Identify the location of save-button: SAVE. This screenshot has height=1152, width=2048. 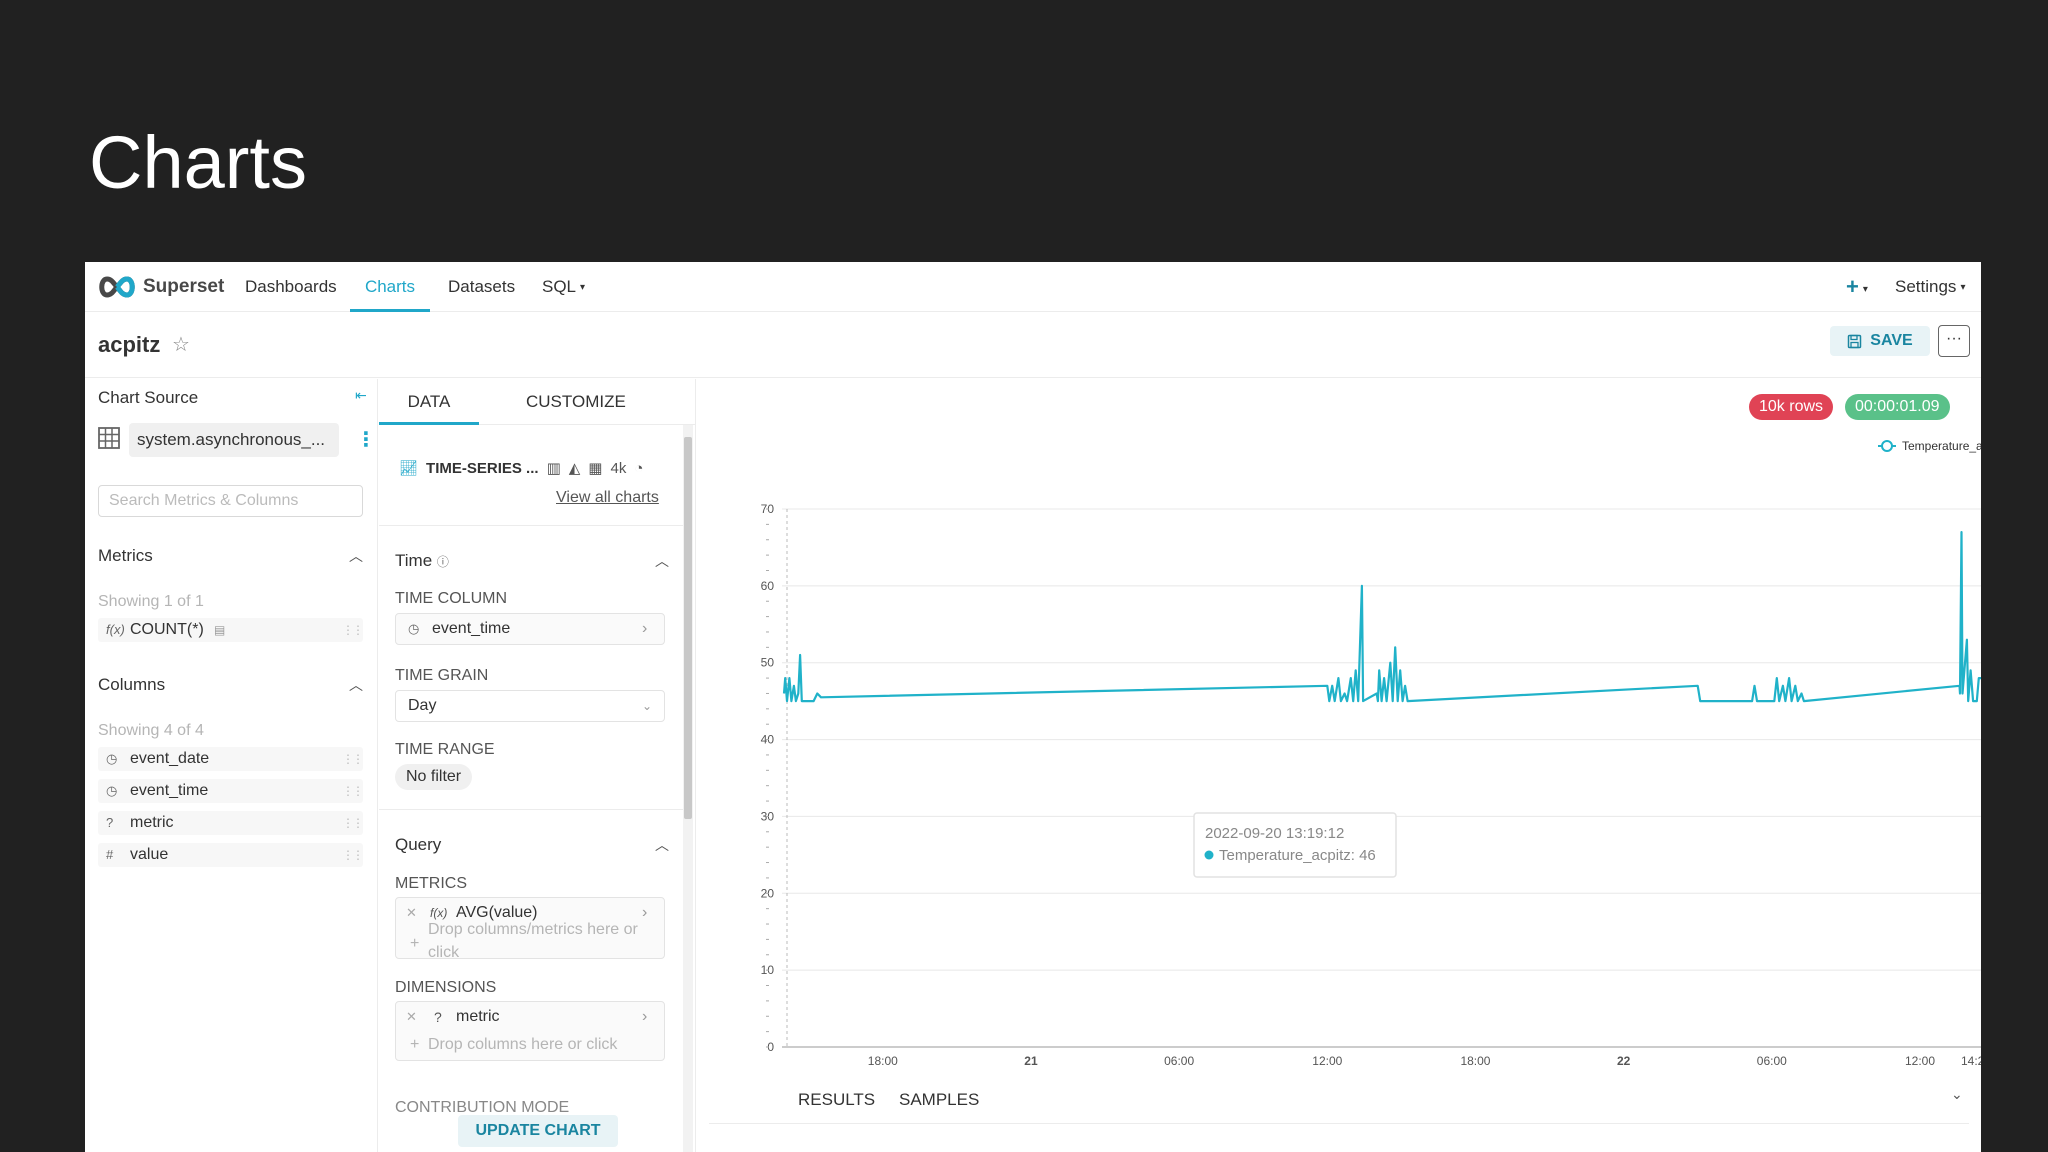
(1880, 341).